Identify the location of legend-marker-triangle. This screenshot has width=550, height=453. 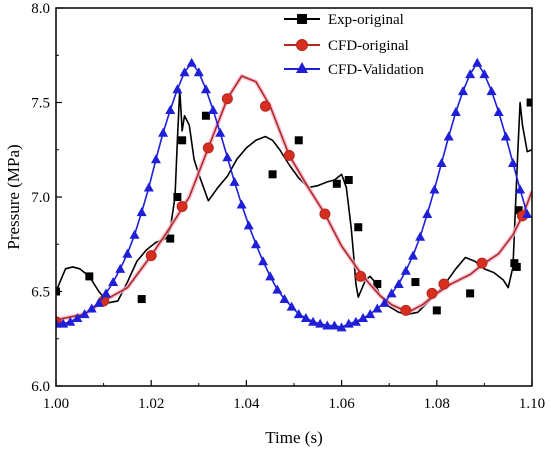
(302, 67).